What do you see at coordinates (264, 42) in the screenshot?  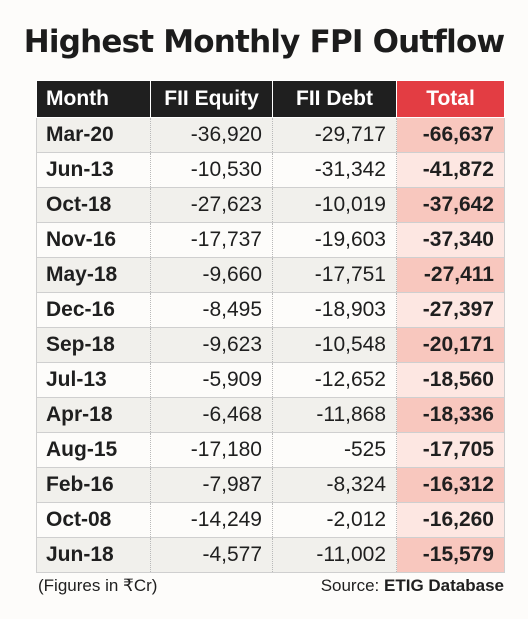 I see `page-title: Highest Monthly FPI Outflow` at bounding box center [264, 42].